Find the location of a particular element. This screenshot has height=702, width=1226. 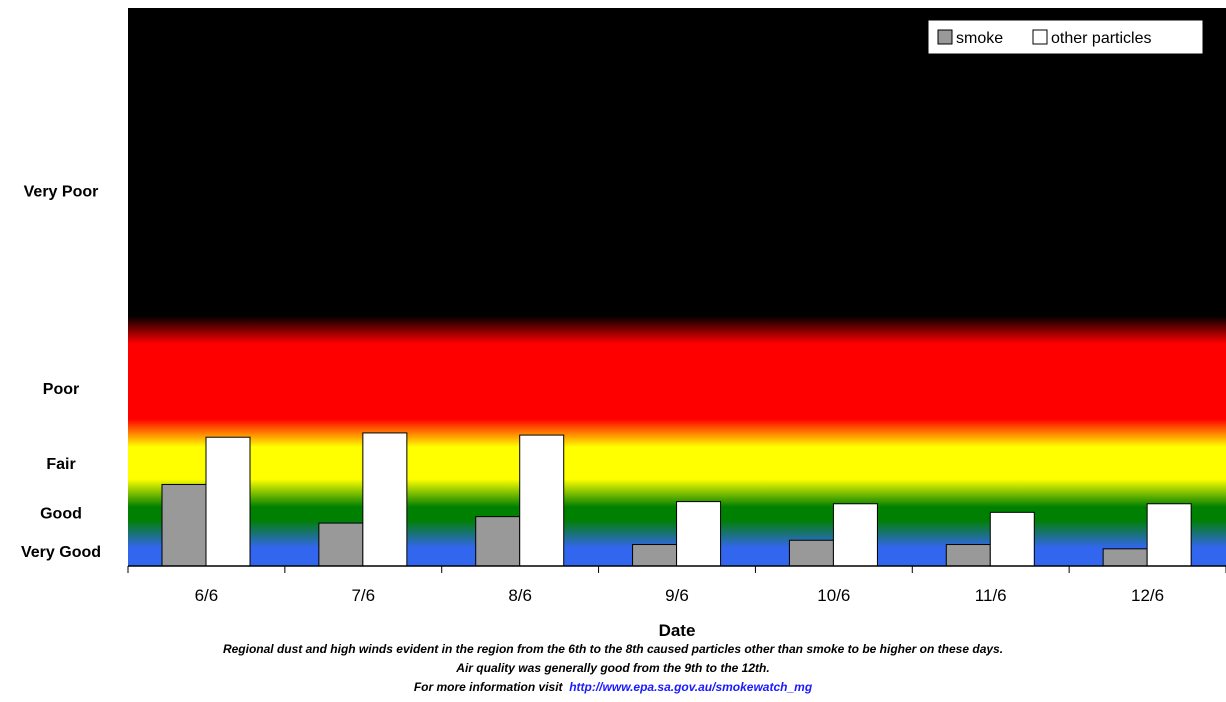

x-tick-label-9-6: 9/6 is located at coordinates (677, 595).